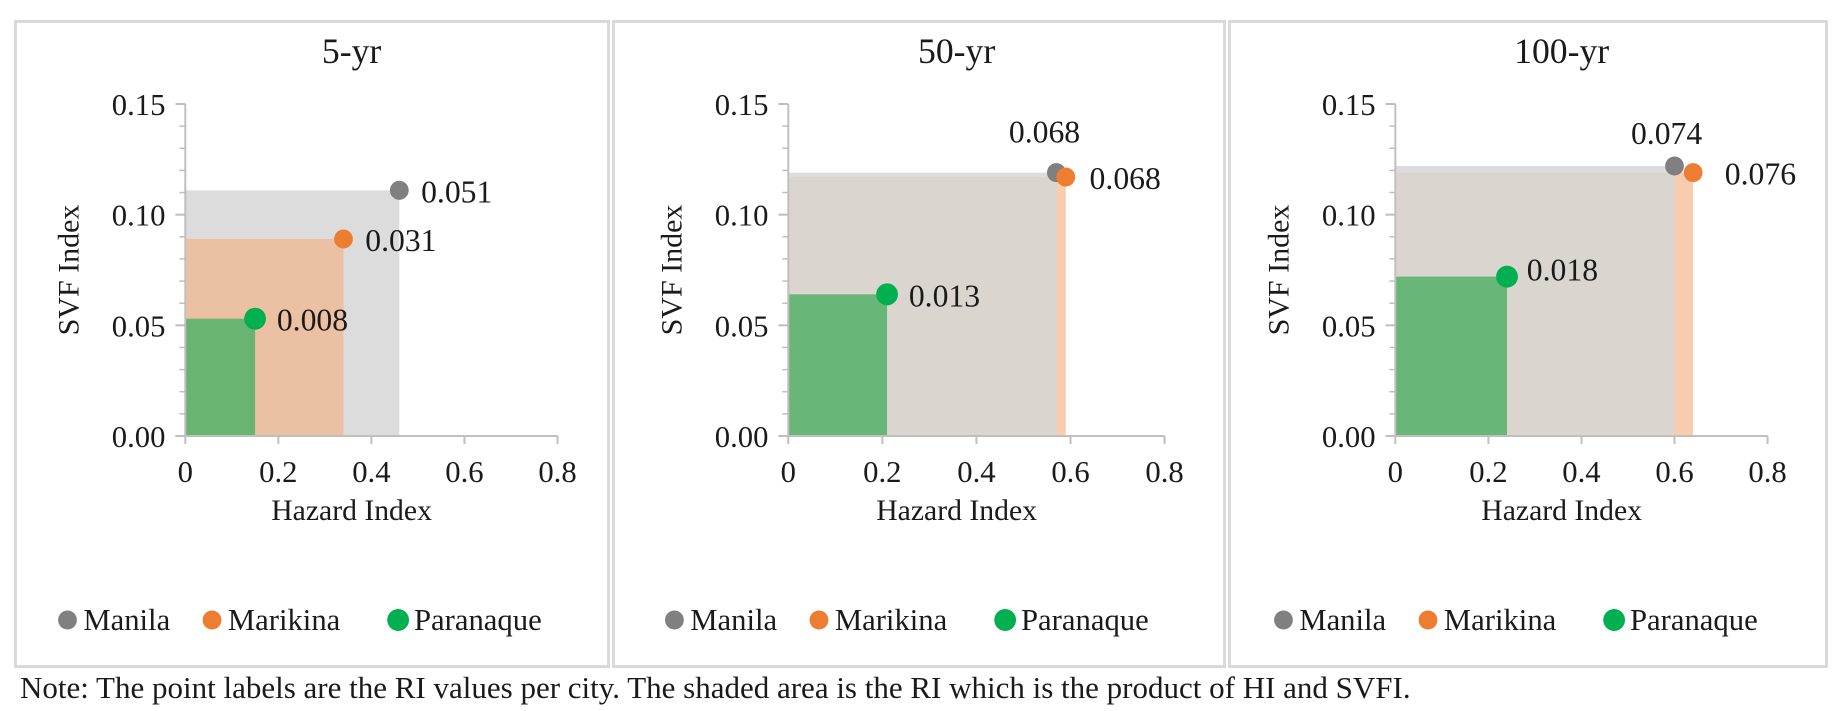  I want to click on value-label-manila: 0.068, so click(1044, 131).